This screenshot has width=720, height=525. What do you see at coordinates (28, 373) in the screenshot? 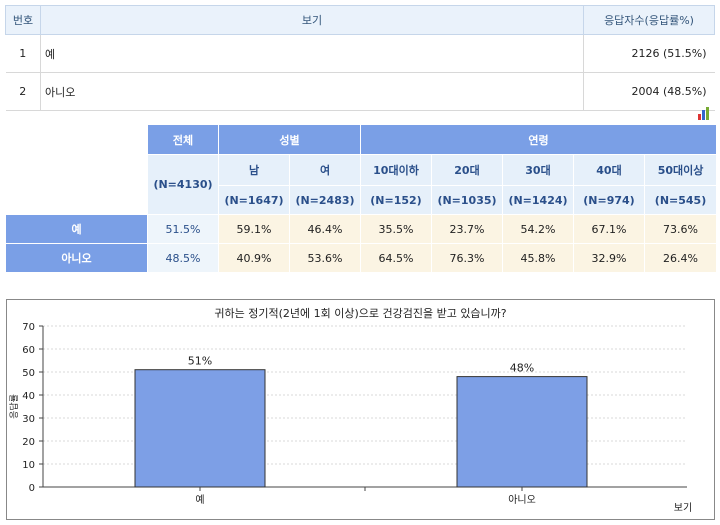
I see `y-tick-label: 50` at bounding box center [28, 373].